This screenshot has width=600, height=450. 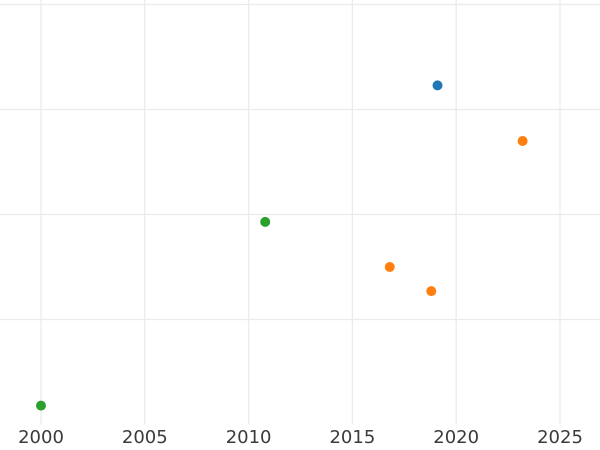 I want to click on x-tick-label: 2005, so click(x=145, y=437).